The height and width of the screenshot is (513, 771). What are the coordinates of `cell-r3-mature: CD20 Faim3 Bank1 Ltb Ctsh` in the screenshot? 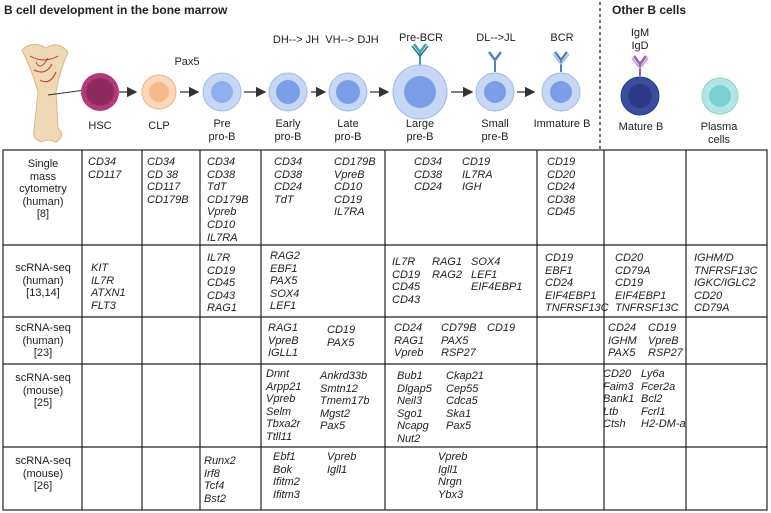 It's located at (619, 399).